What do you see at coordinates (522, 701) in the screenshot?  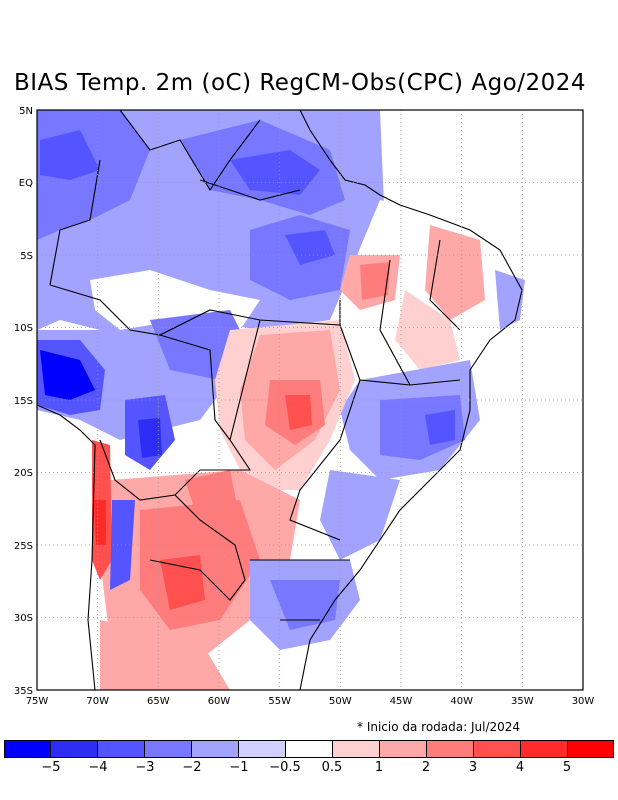 I see `lon-label-35w: 35W` at bounding box center [522, 701].